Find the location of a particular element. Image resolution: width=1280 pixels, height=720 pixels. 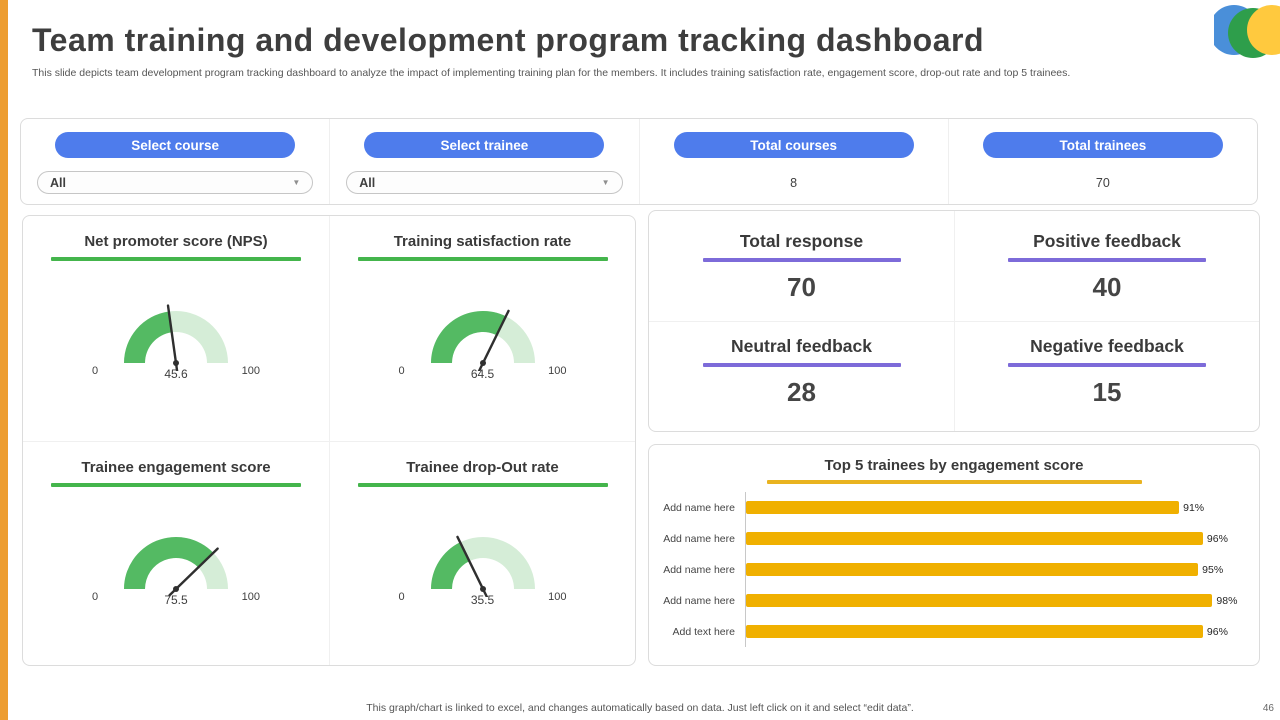

total-courses-value: 8 is located at coordinates (794, 183).